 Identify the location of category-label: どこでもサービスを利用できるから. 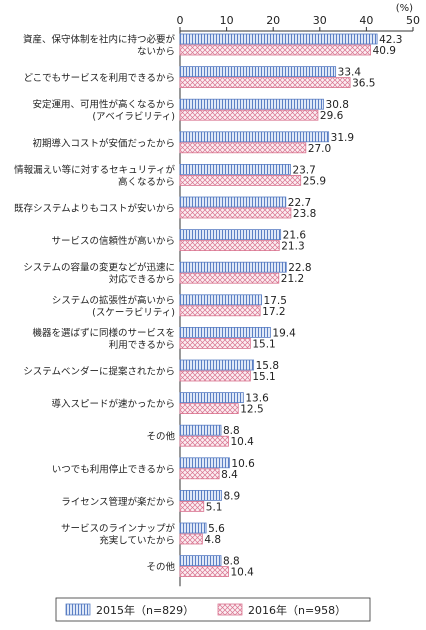
(99, 78).